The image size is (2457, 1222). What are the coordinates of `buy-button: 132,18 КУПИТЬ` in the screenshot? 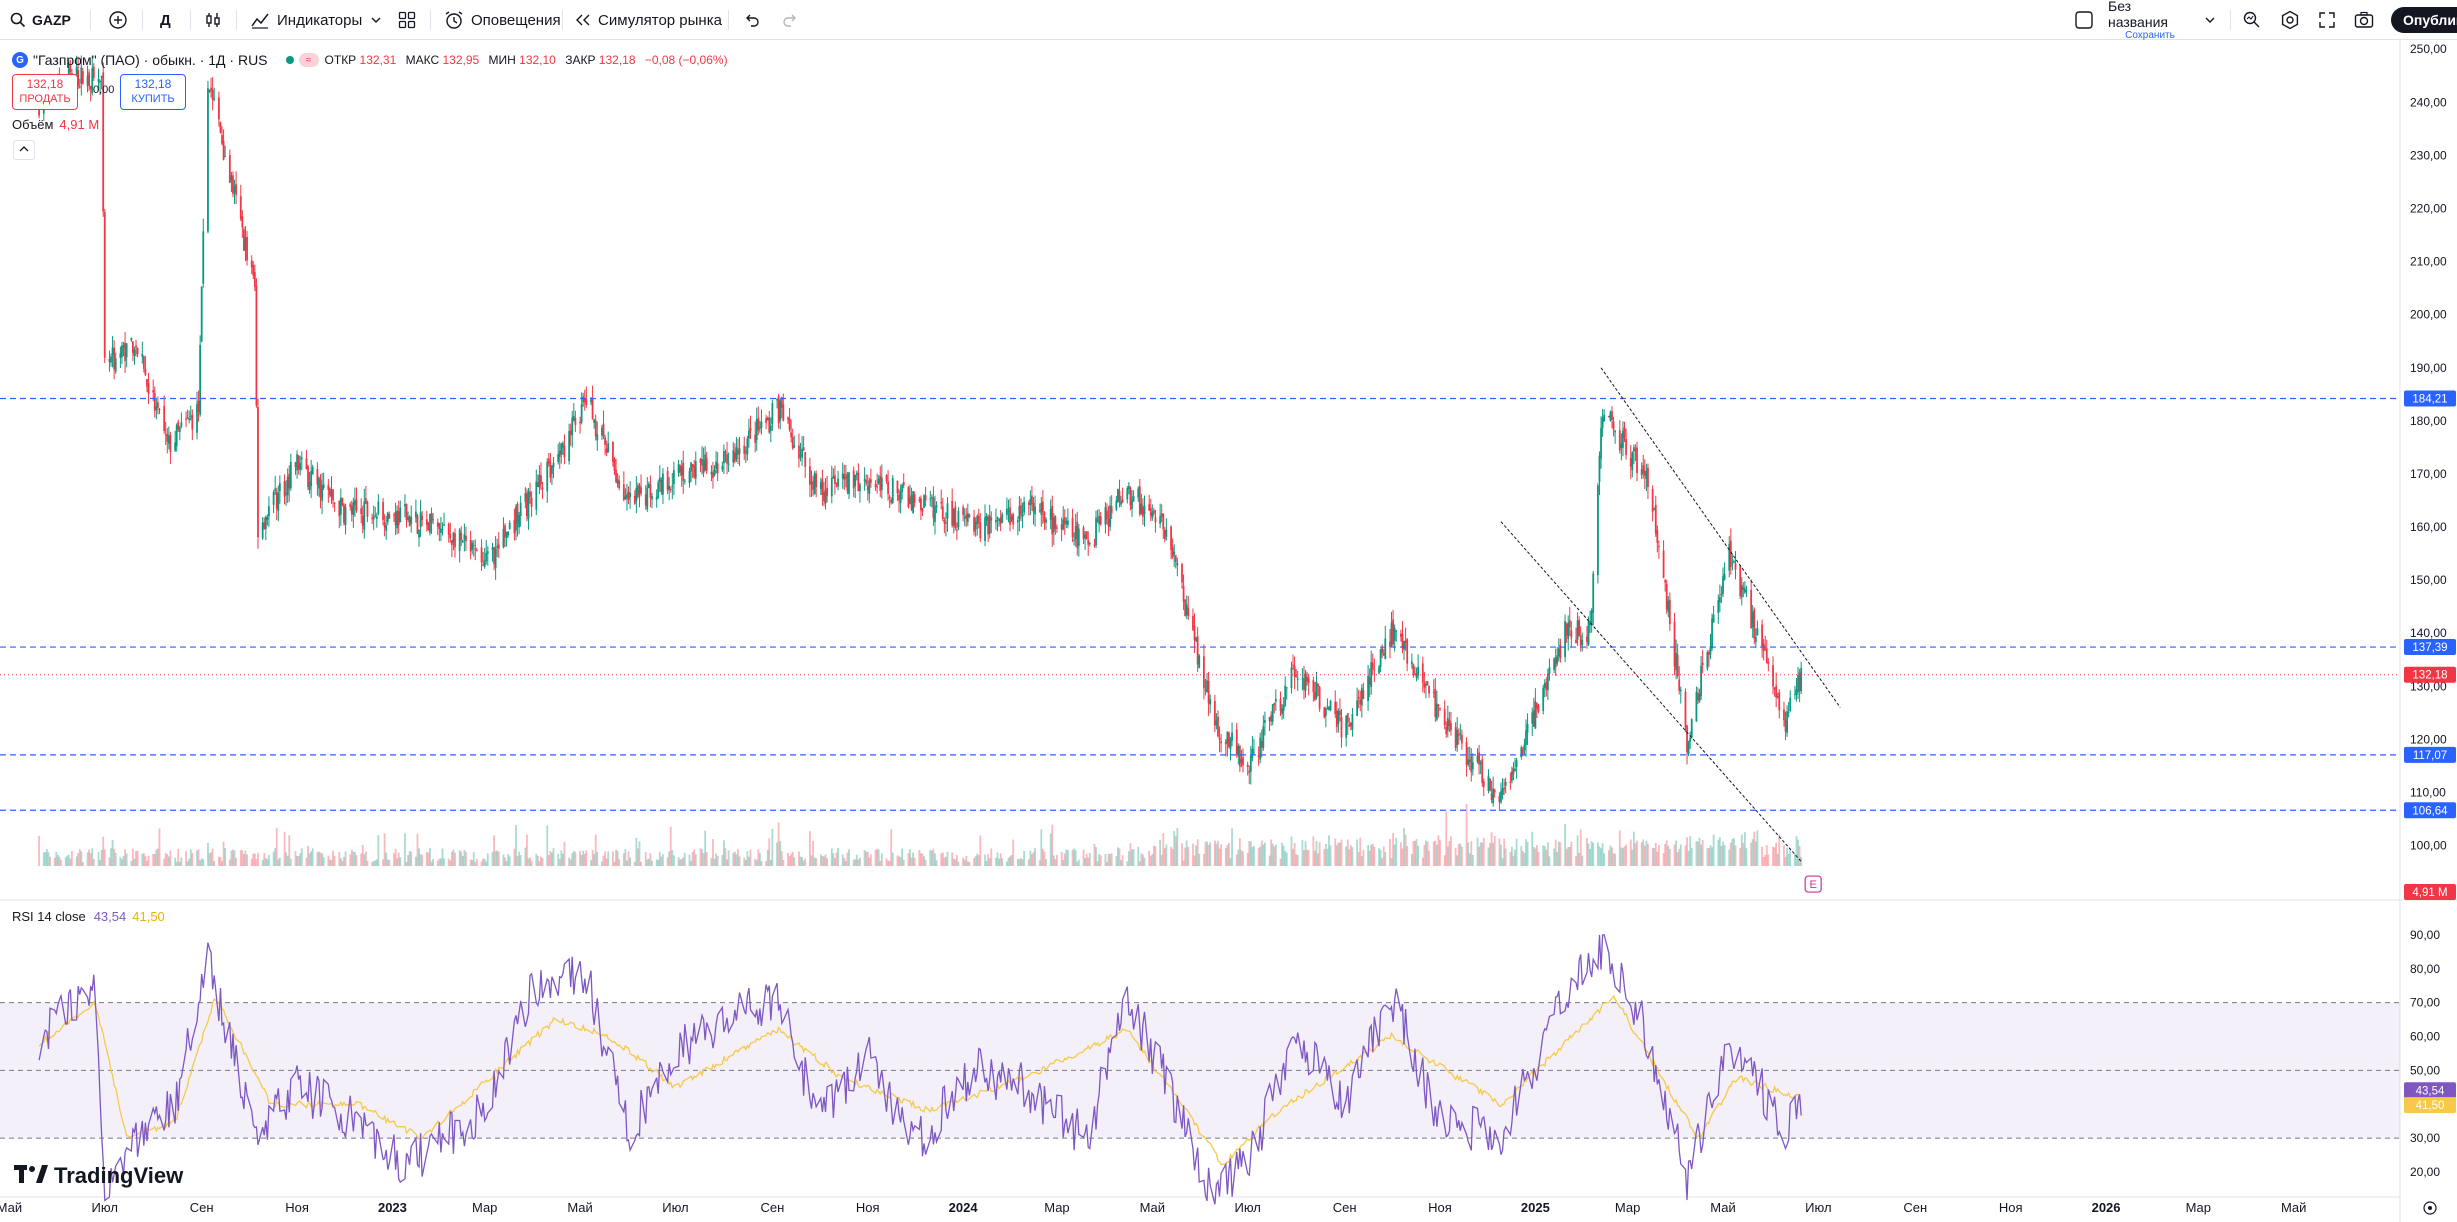 It's located at (153, 92).